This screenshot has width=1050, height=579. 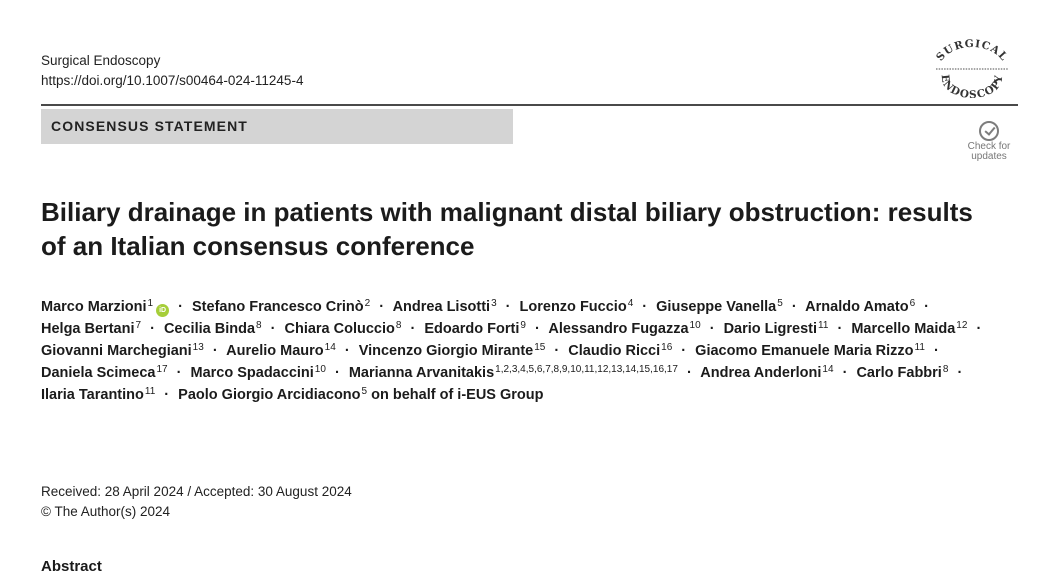 I want to click on author-name-text: Helga Bertani, so click(x=88, y=329).